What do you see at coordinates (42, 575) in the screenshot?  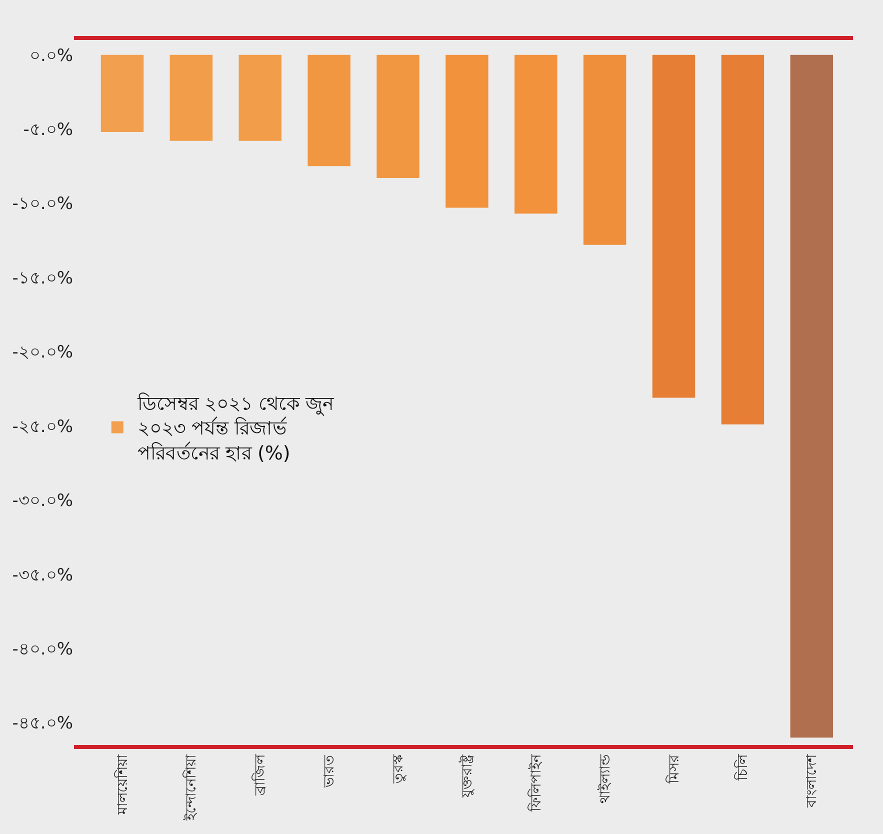 I see `y-tick-label: -৩৫.০%` at bounding box center [42, 575].